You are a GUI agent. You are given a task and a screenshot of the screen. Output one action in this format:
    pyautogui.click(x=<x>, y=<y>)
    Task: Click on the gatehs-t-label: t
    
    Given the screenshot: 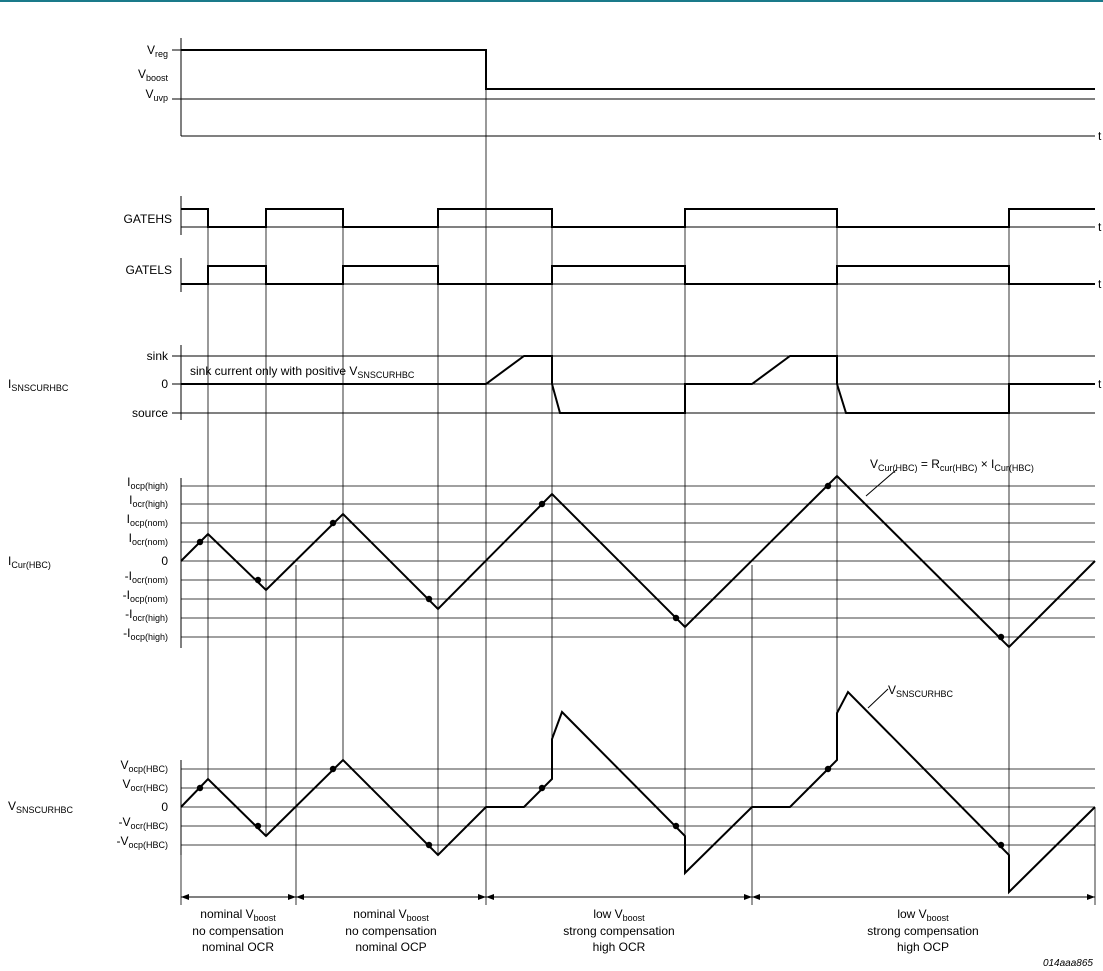 What is the action you would take?
    pyautogui.click(x=1100, y=227)
    